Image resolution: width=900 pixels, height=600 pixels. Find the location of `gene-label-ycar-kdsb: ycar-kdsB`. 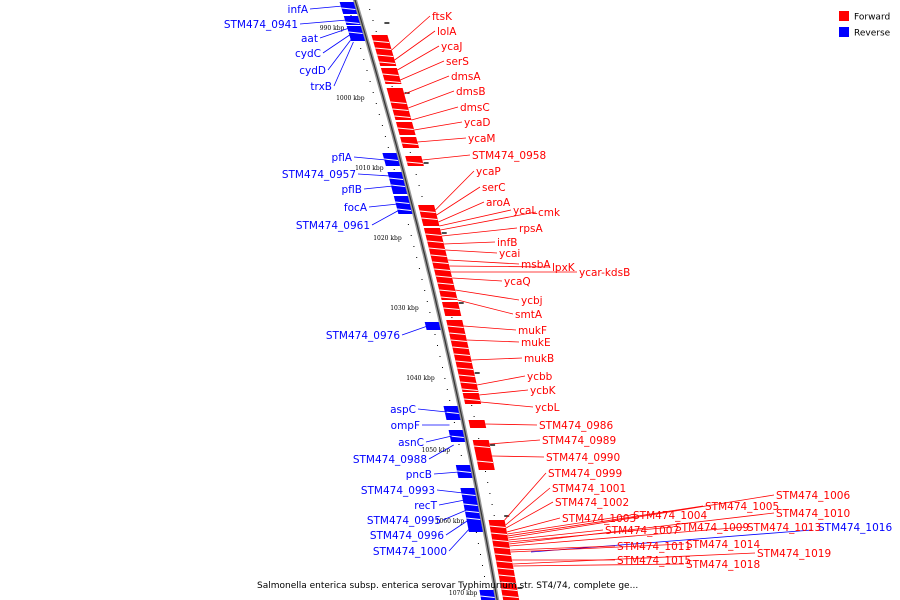

gene-label-ycar-kdsb: ycar-kdsB is located at coordinates (604, 273).